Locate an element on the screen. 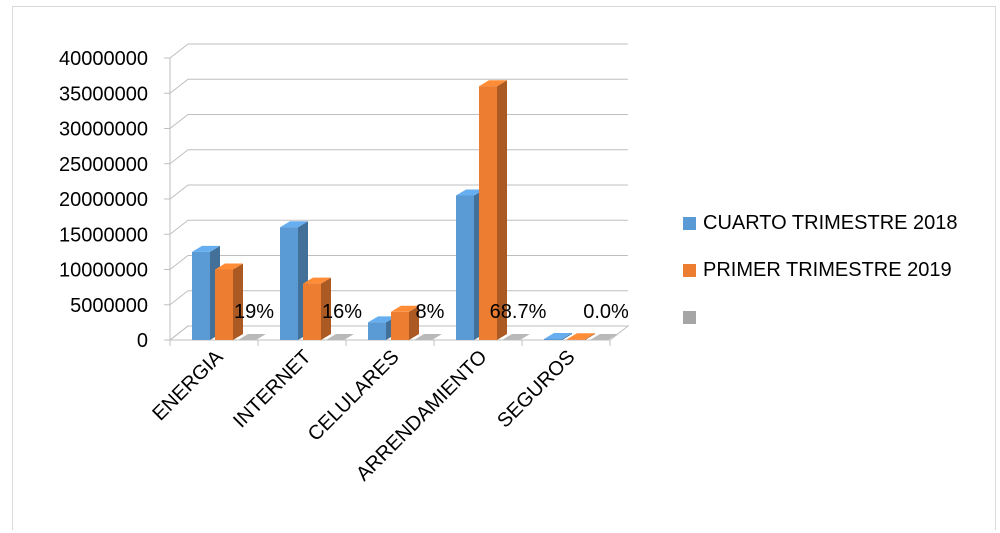 This screenshot has width=1000, height=533. y-tick-label: 5000000 is located at coordinates (109, 306).